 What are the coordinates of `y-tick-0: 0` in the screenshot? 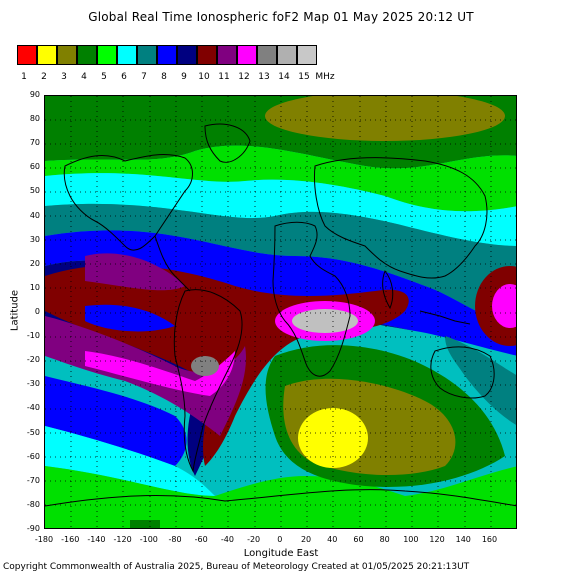 It's located at (37, 311).